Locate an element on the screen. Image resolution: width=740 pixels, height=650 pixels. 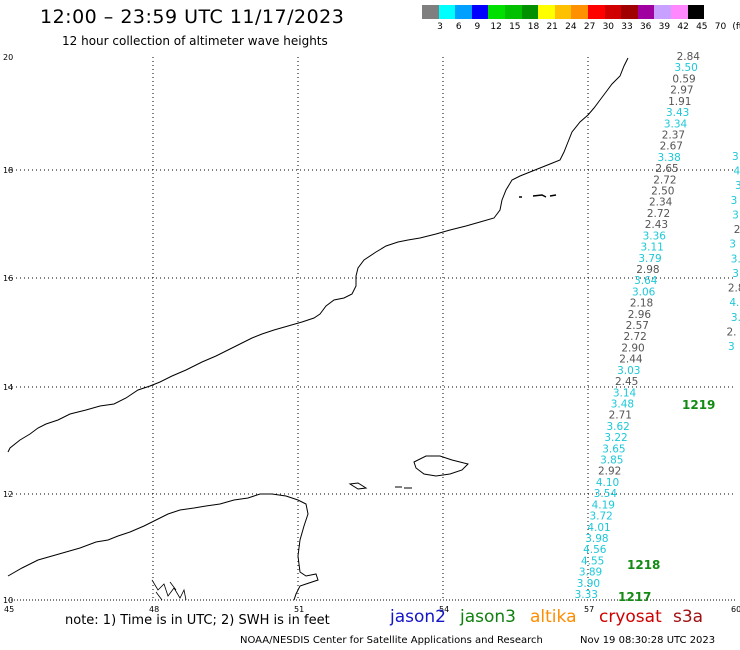
pass-time-label: 1219 is located at coordinates (698, 405).